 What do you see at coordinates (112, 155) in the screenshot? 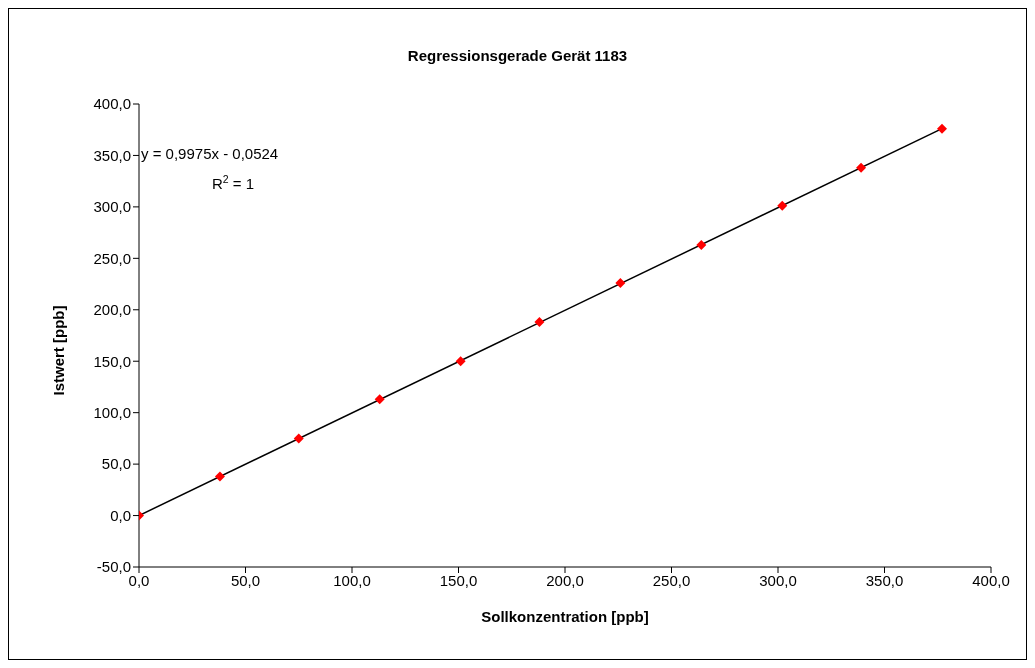
I see `y-tick-label: 350,0` at bounding box center [112, 155].